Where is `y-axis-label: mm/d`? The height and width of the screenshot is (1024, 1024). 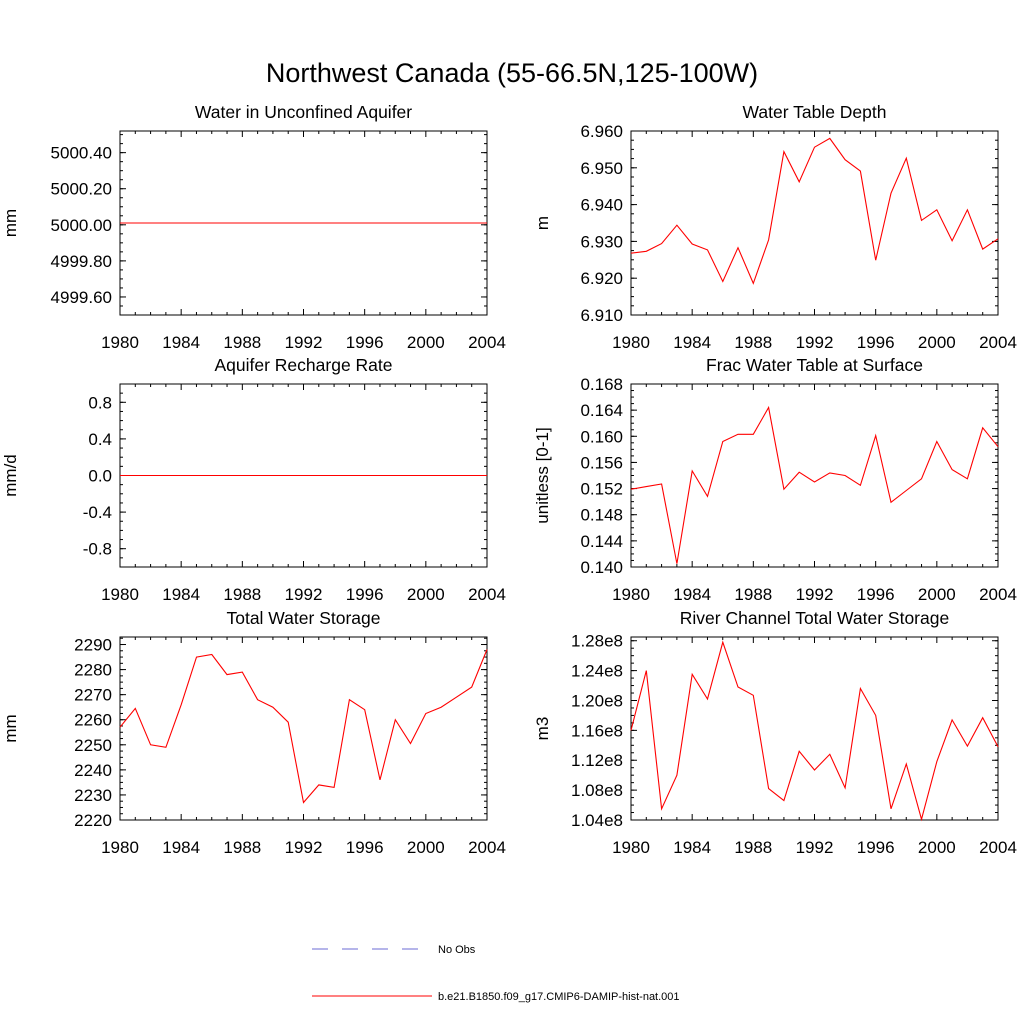
y-axis-label: mm/d is located at coordinates (10, 475).